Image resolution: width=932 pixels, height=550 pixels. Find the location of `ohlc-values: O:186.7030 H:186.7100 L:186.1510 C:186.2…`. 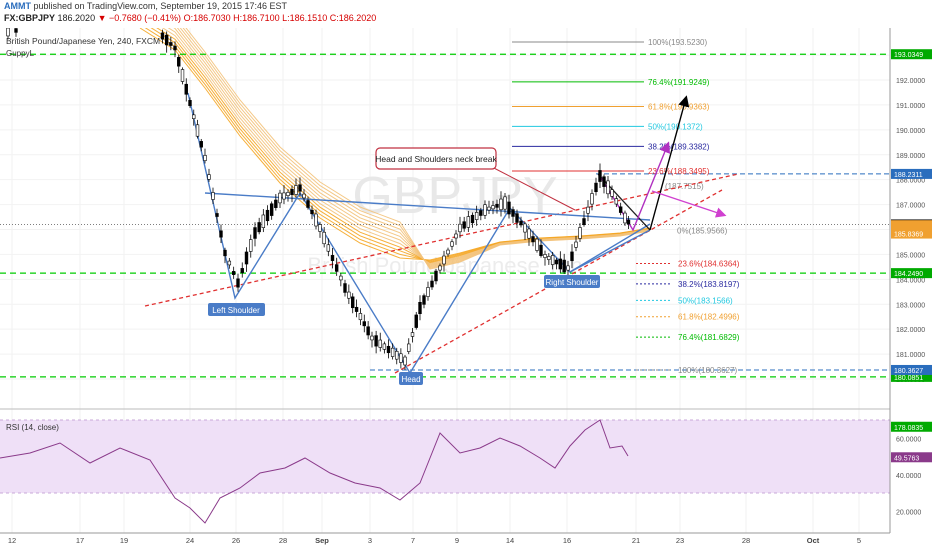

ohlc-values: O:186.7030 H:186.7100 L:186.1510 C:186.2… is located at coordinates (280, 18).